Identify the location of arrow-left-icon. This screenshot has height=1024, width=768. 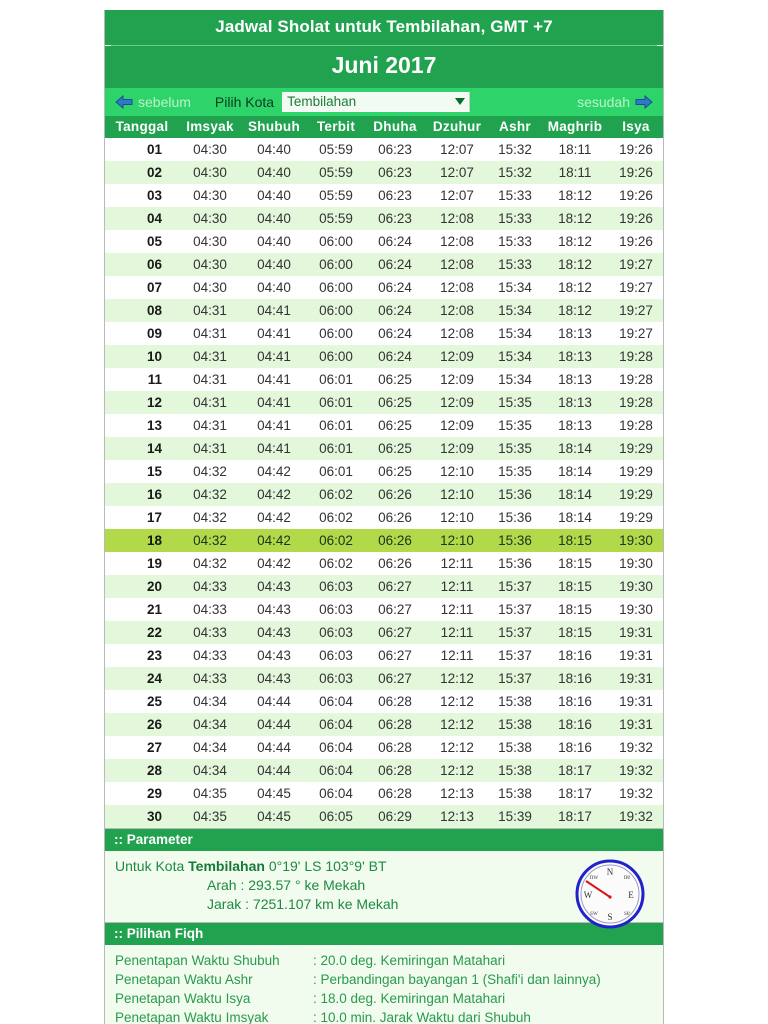
(124, 101).